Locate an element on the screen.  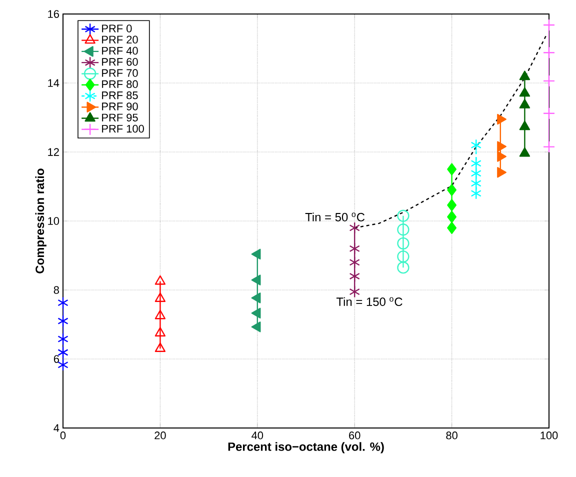
annotation: Tin = 50 $^{o}$C is located at coordinates (335, 217).